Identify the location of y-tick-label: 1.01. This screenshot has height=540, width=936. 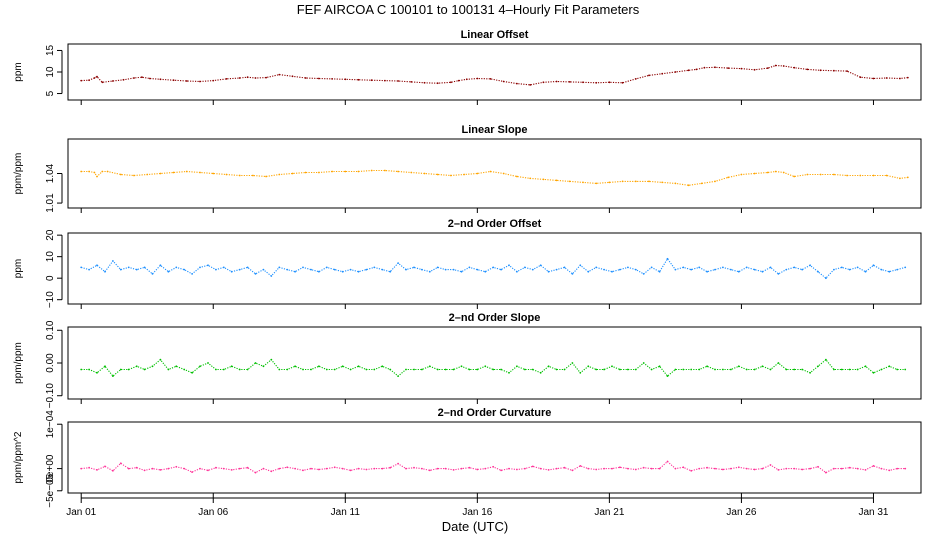
(50, 203).